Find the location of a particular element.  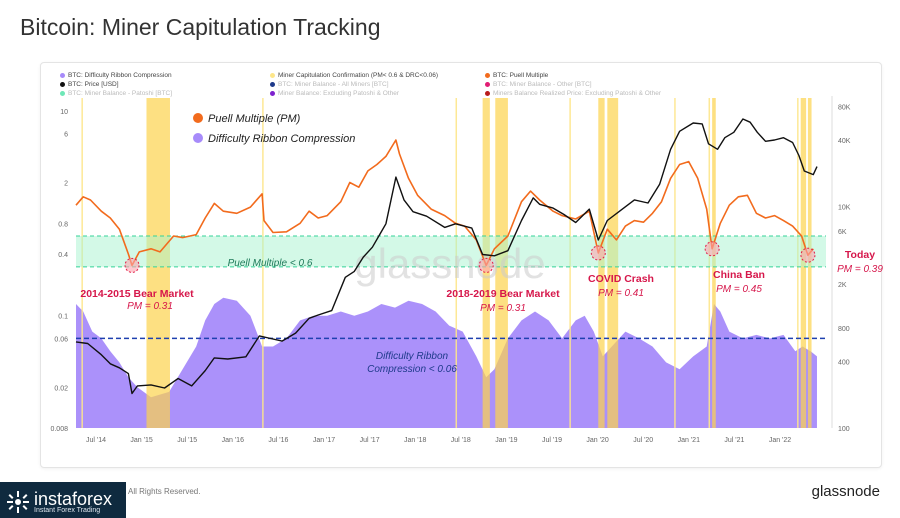

x-tick-label: Jul '18 is located at coordinates (461, 440).